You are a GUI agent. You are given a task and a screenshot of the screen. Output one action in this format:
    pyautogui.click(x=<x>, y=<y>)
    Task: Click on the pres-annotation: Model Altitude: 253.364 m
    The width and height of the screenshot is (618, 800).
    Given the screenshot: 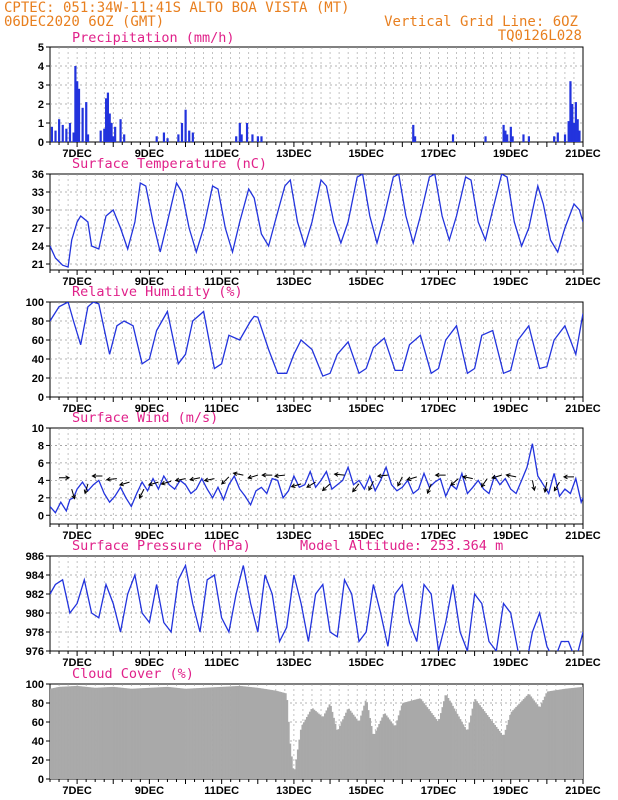 What is the action you would take?
    pyautogui.click(x=401, y=546)
    